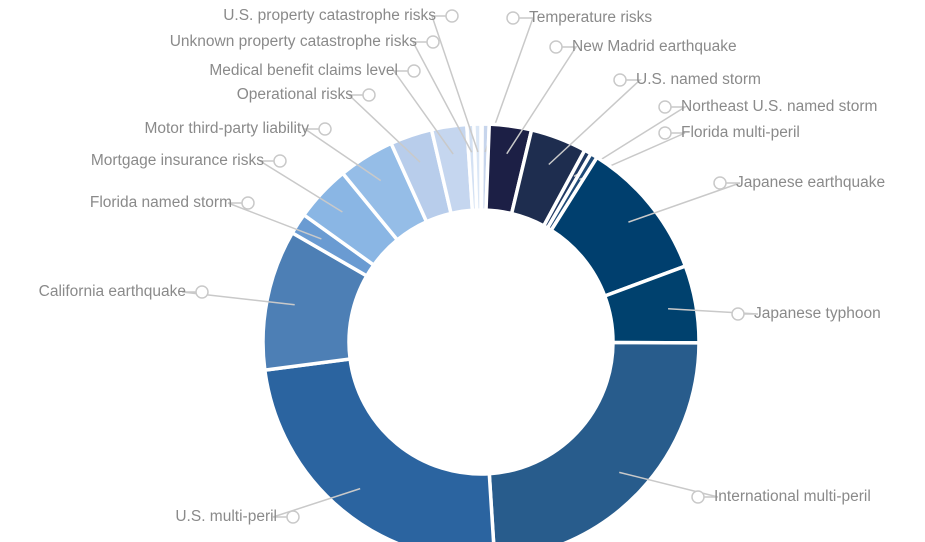 The image size is (925, 542). I want to click on segment-label: Florida named storm, so click(161, 202).